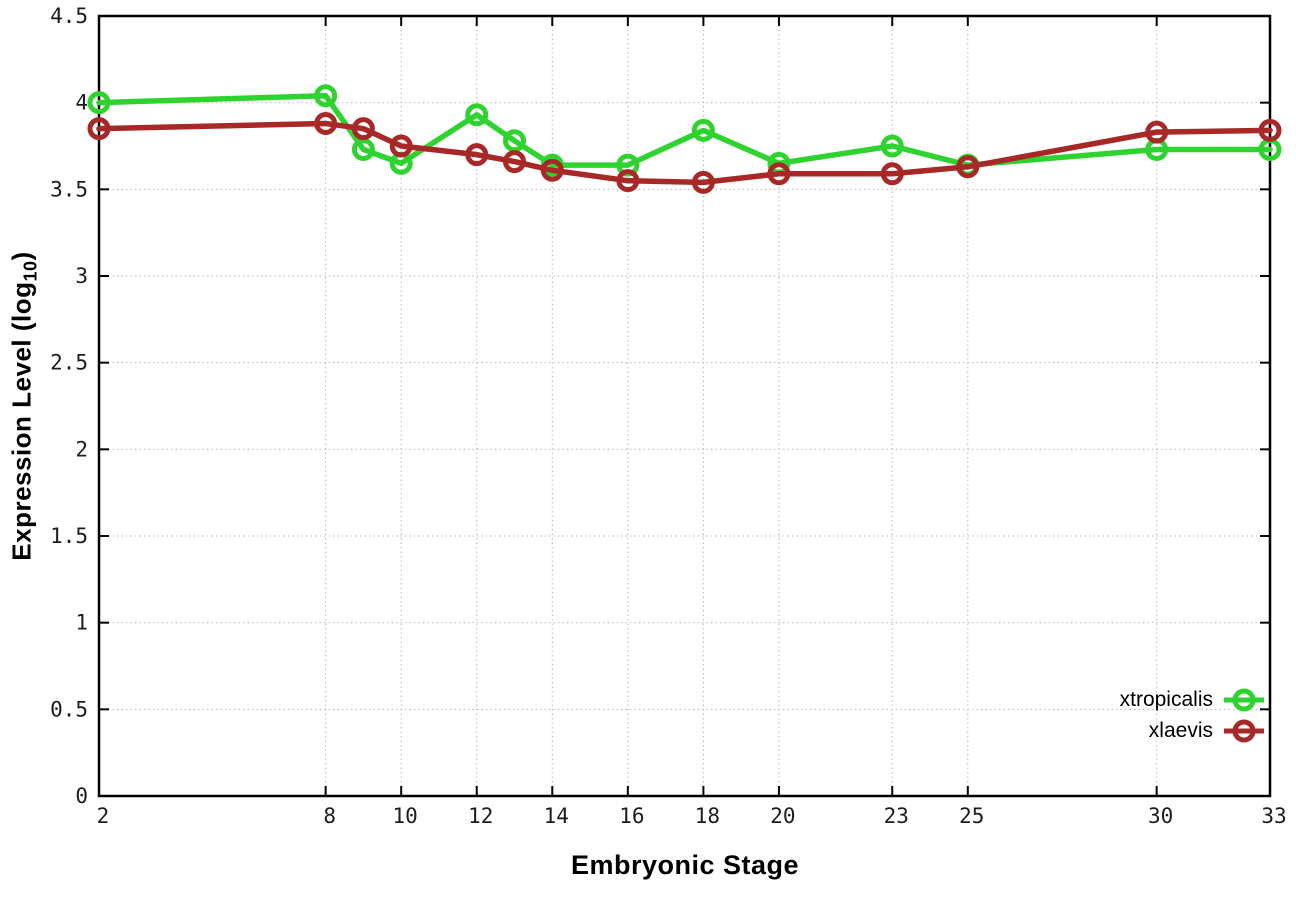  I want to click on y-tick-label: 4.5, so click(69, 16).